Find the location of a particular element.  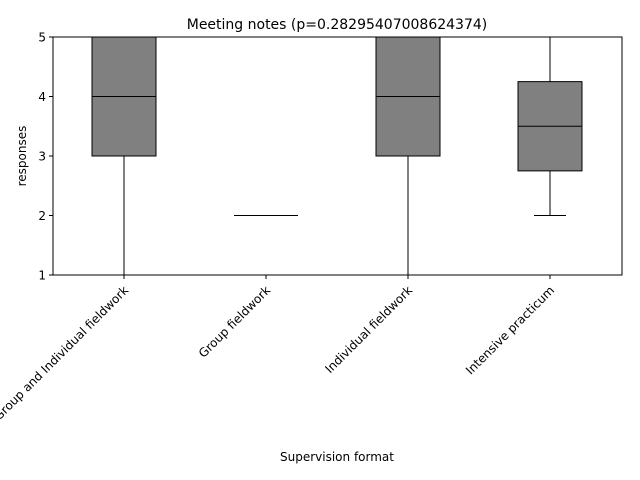

y-tick-label: 5 is located at coordinates (42, 38).